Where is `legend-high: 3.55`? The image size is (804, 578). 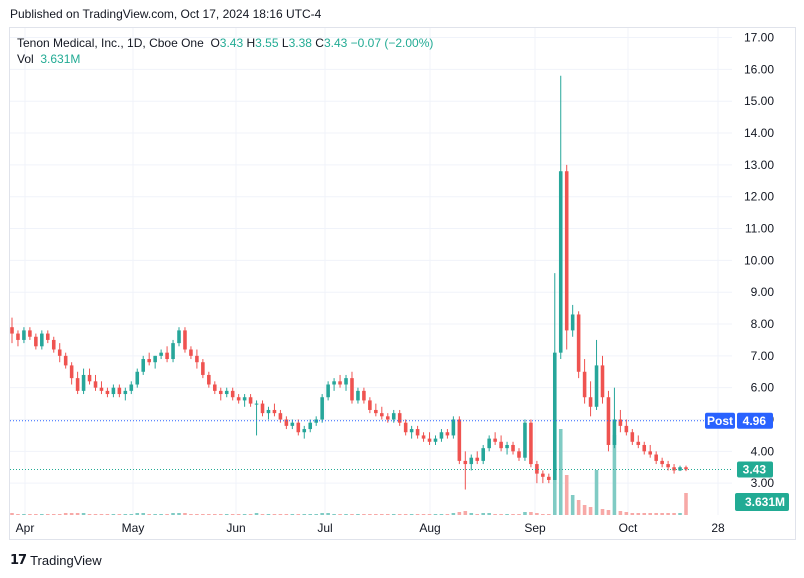
legend-high: 3.55 is located at coordinates (267, 43).